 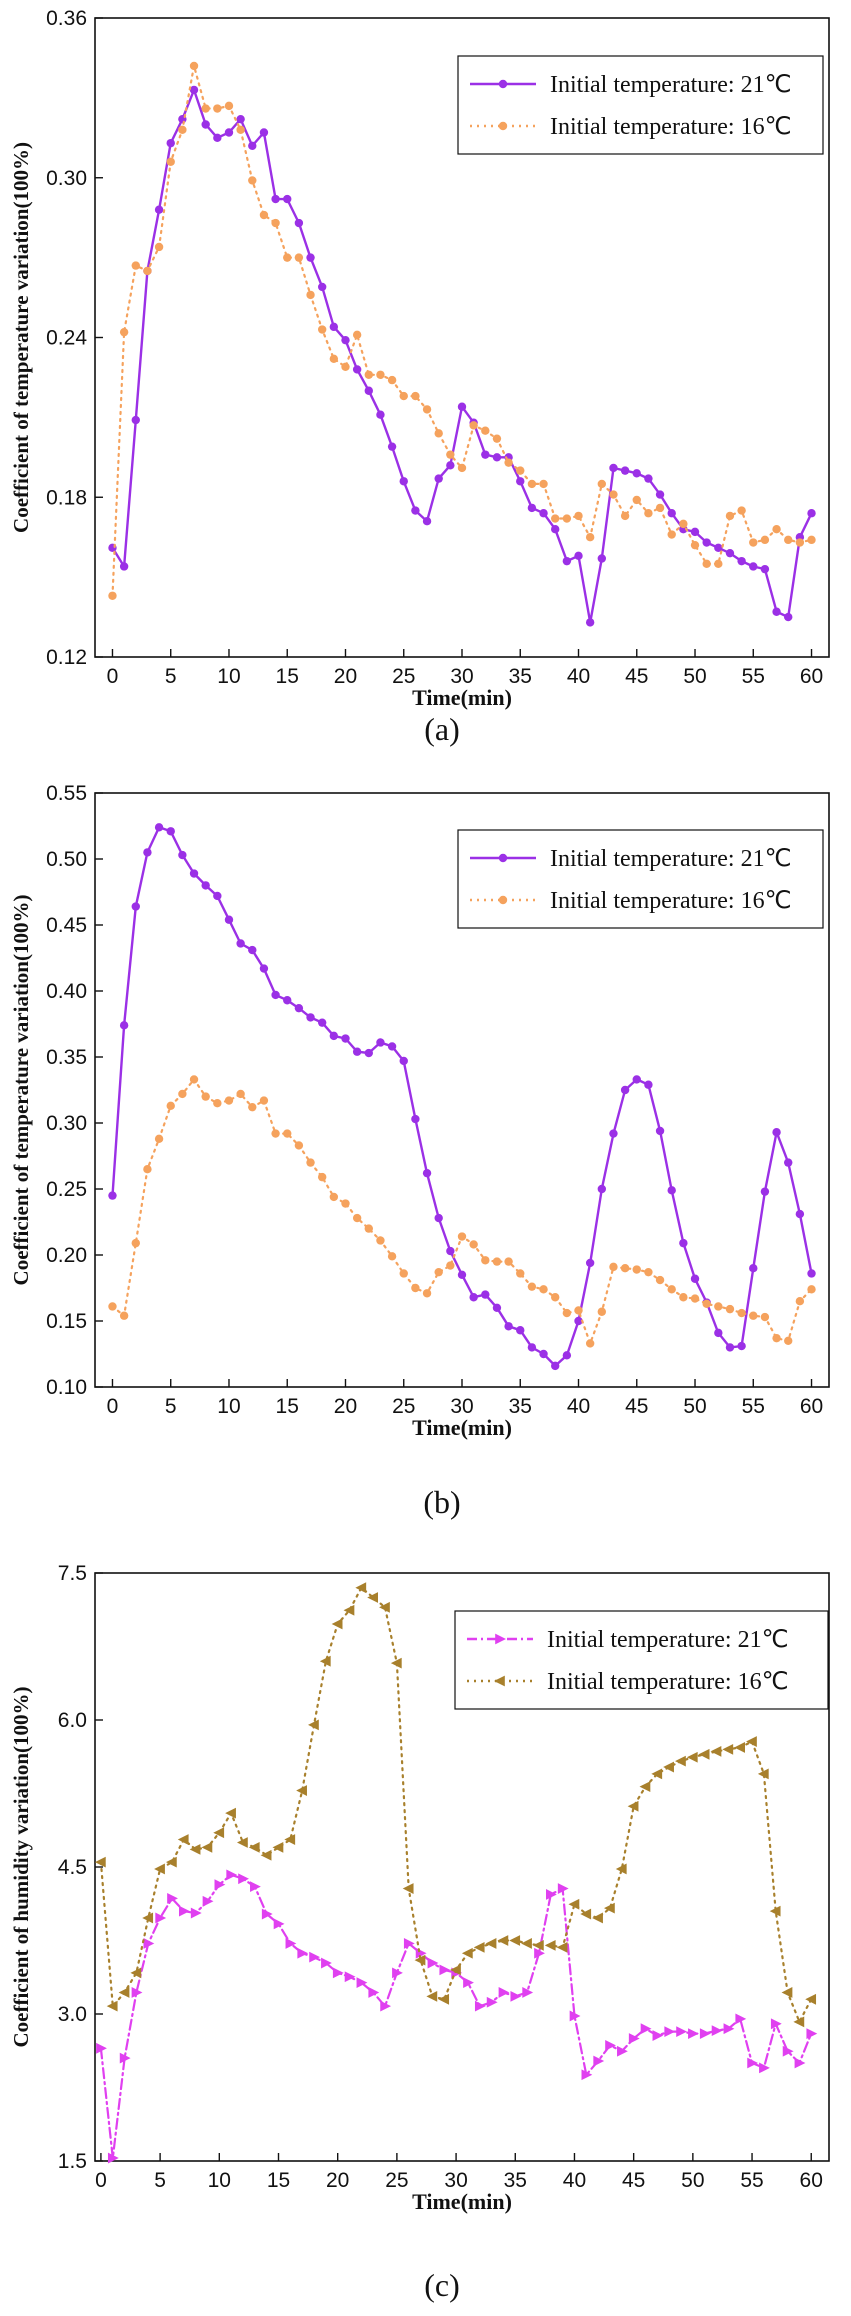 What do you see at coordinates (66, 1123) in the screenshot?
I see `y-tick-label: 0.30` at bounding box center [66, 1123].